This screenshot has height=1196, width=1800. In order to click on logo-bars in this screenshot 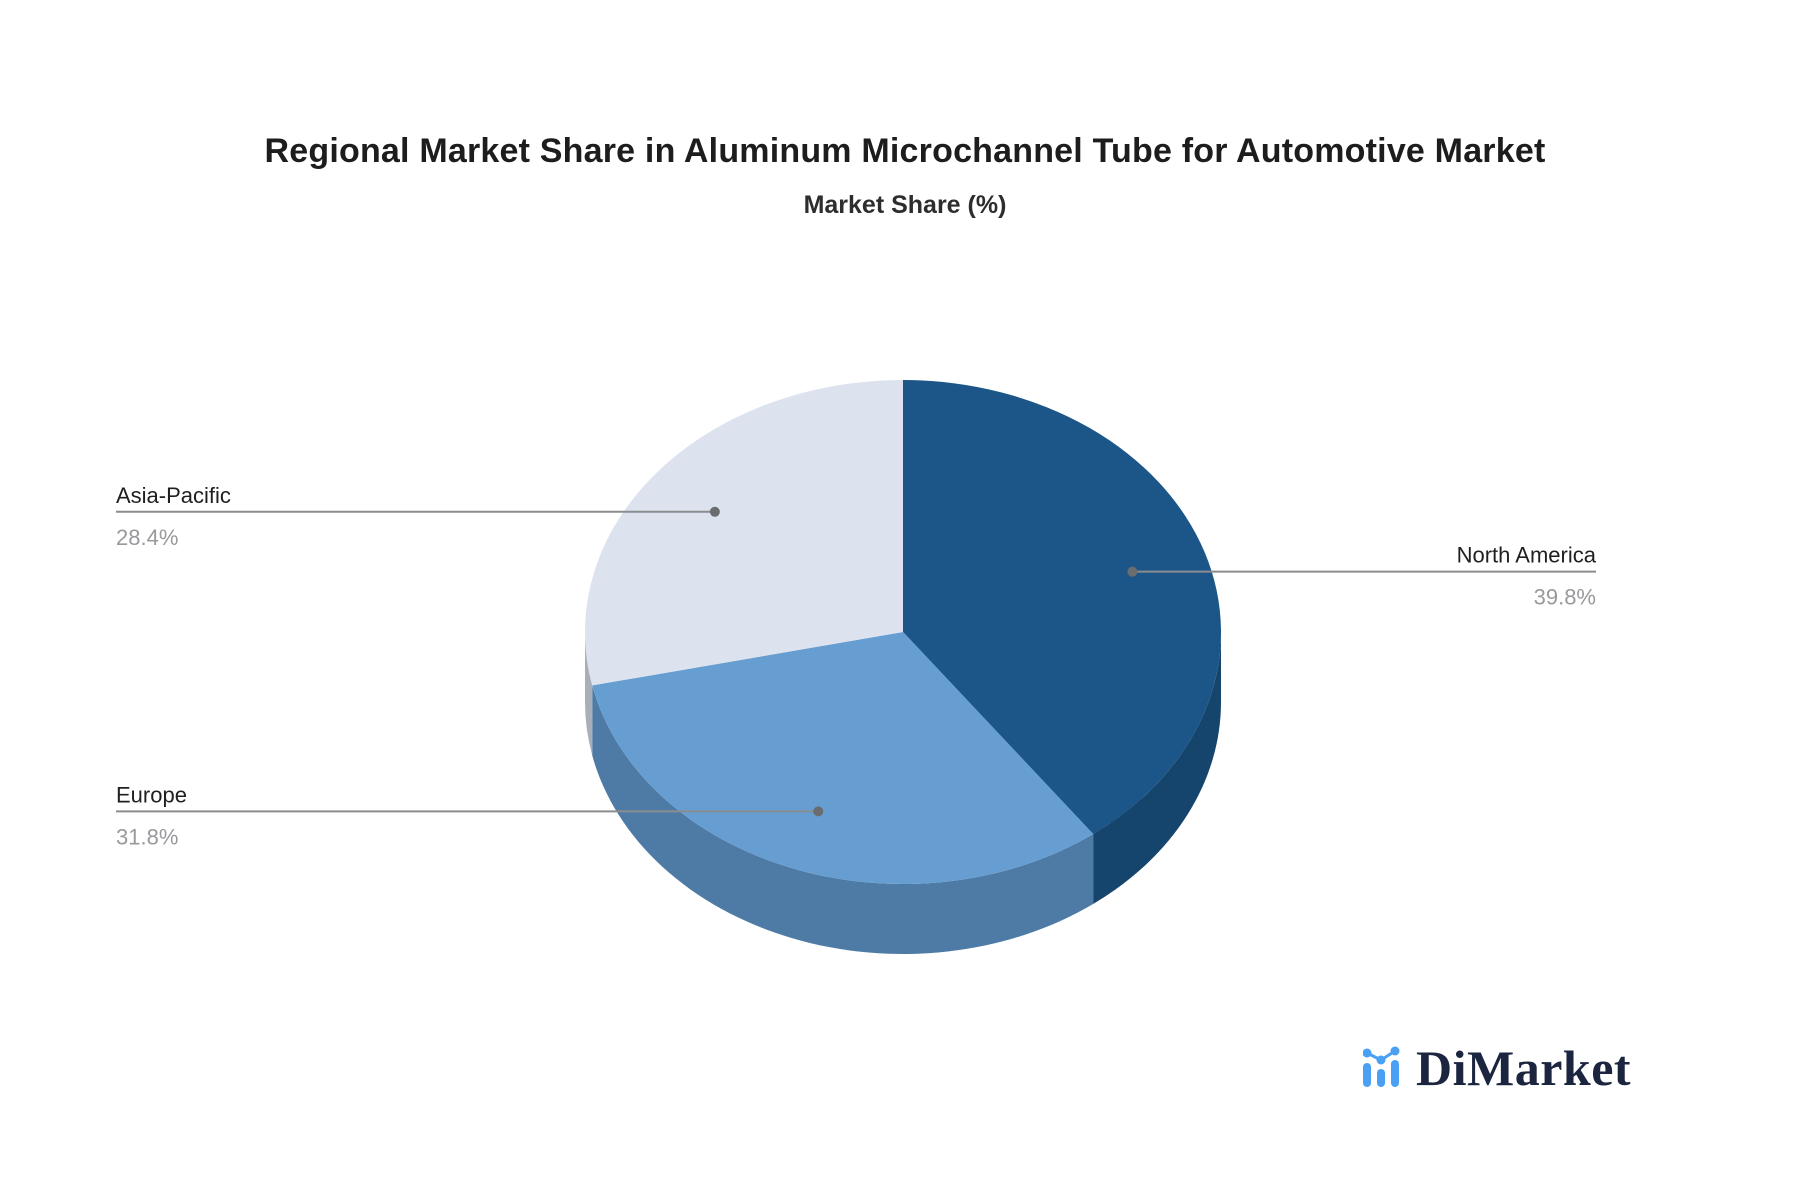, I will do `click(1381, 1073)`.